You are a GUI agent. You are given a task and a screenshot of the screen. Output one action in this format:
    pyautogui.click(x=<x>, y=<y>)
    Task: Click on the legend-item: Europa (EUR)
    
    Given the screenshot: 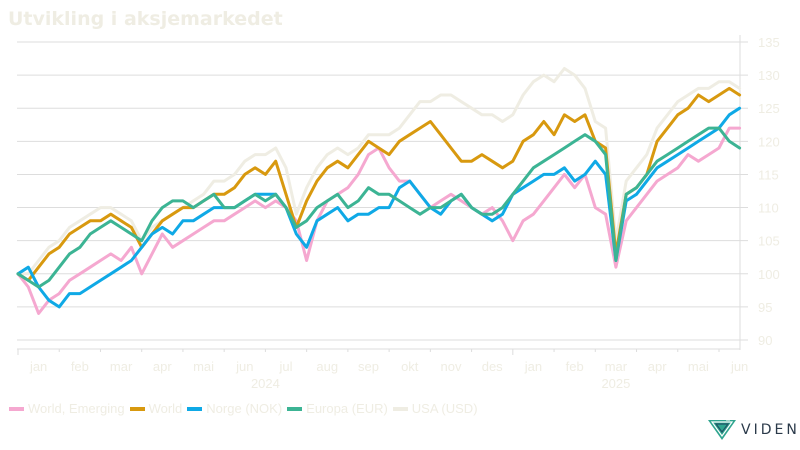 What is the action you would take?
    pyautogui.click(x=337, y=408)
    